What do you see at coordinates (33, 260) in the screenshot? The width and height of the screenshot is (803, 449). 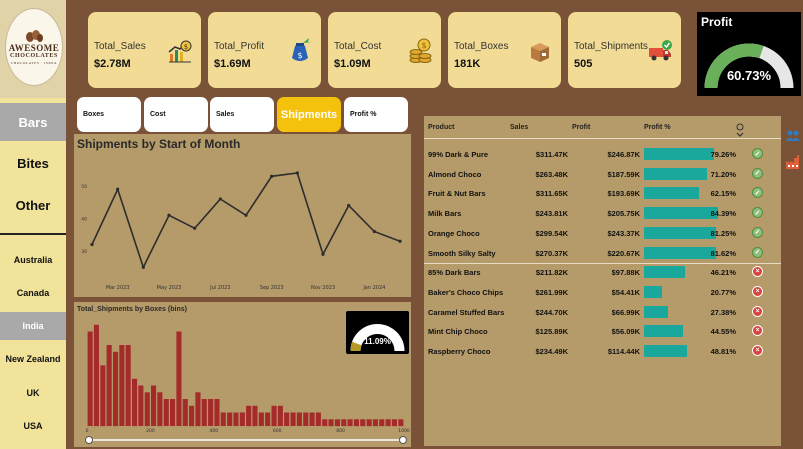 I see `country-australia-button: Australia` at bounding box center [33, 260].